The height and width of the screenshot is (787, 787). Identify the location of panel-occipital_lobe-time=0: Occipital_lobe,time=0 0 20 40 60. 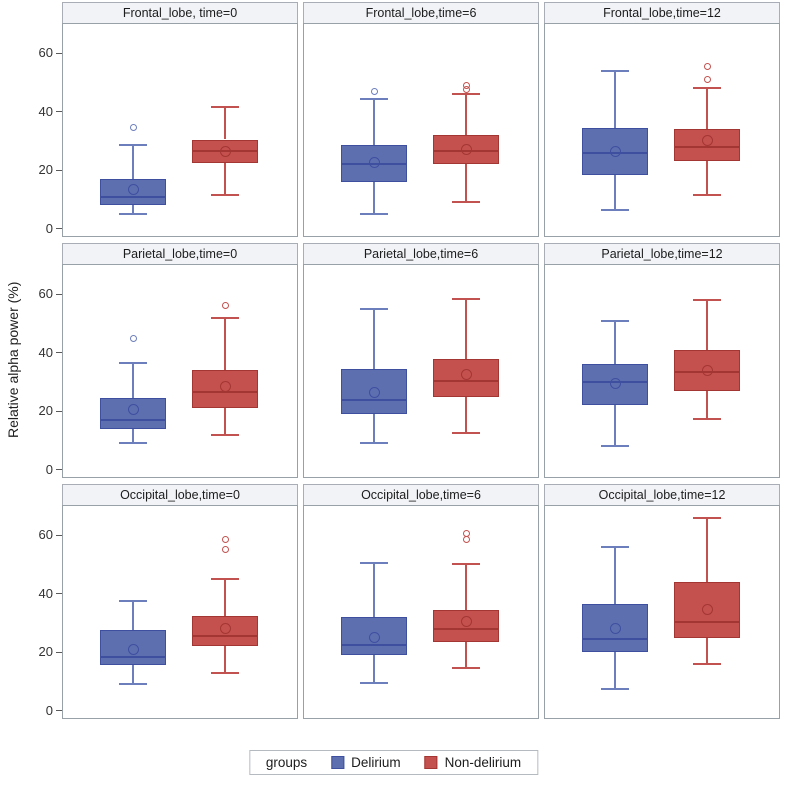
(168, 601).